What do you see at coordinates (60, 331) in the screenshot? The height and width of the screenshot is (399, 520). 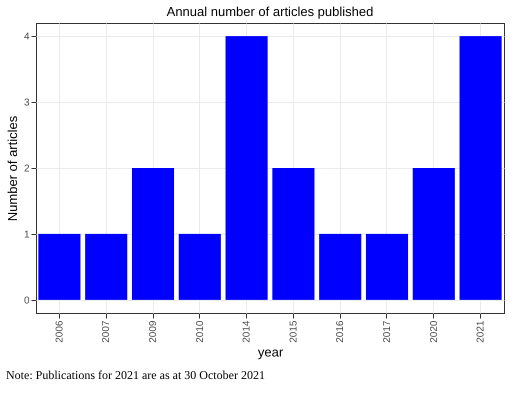 I see `x-tick-label: 2006` at bounding box center [60, 331].